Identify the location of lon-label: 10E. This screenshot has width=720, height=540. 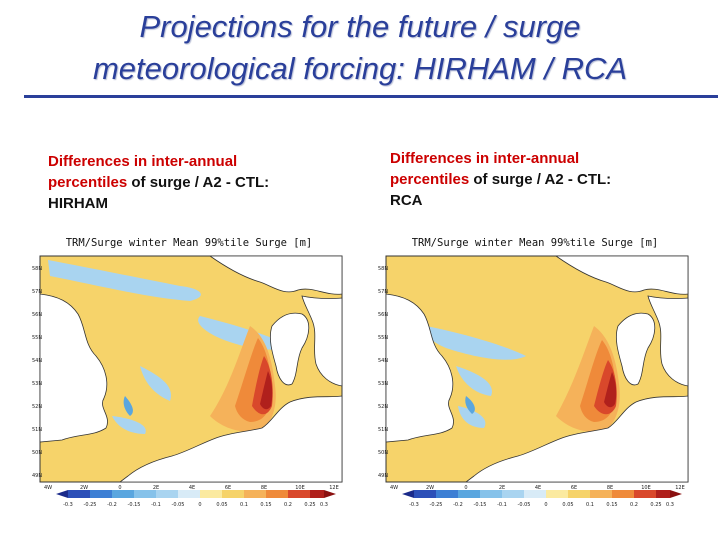
(646, 488).